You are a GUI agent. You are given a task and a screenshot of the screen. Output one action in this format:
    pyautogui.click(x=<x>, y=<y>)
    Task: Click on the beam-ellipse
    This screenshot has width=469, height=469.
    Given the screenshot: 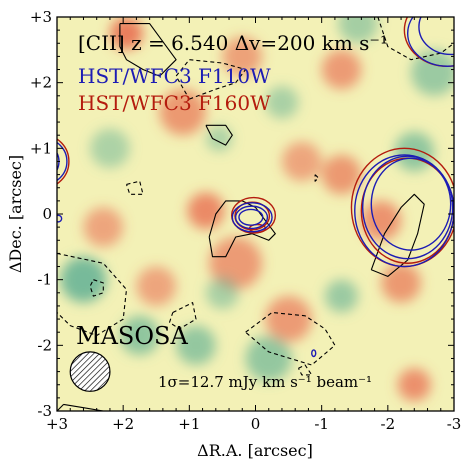 What is the action you would take?
    pyautogui.click(x=90, y=371)
    